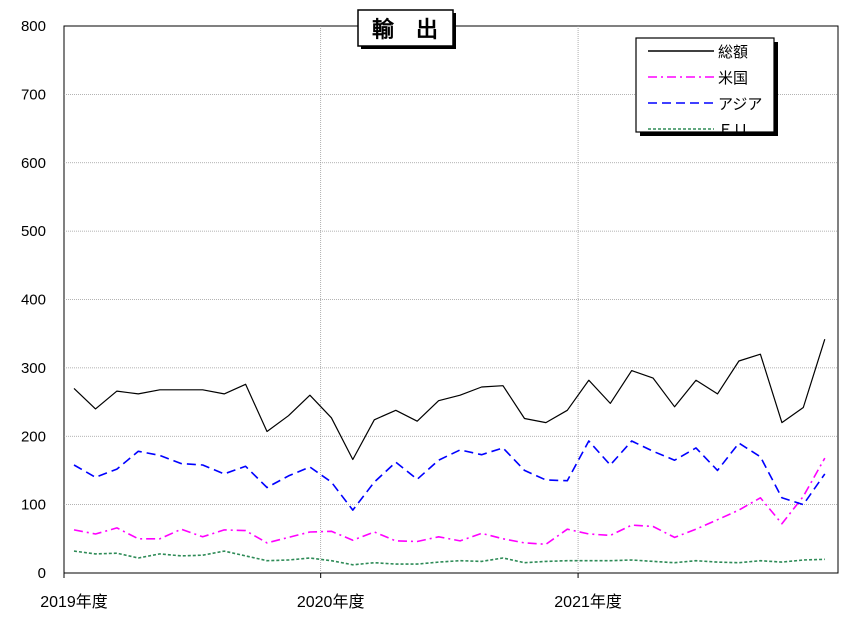 The image size is (868, 625). I want to click on x-tick-label: 2021年度, so click(588, 602).